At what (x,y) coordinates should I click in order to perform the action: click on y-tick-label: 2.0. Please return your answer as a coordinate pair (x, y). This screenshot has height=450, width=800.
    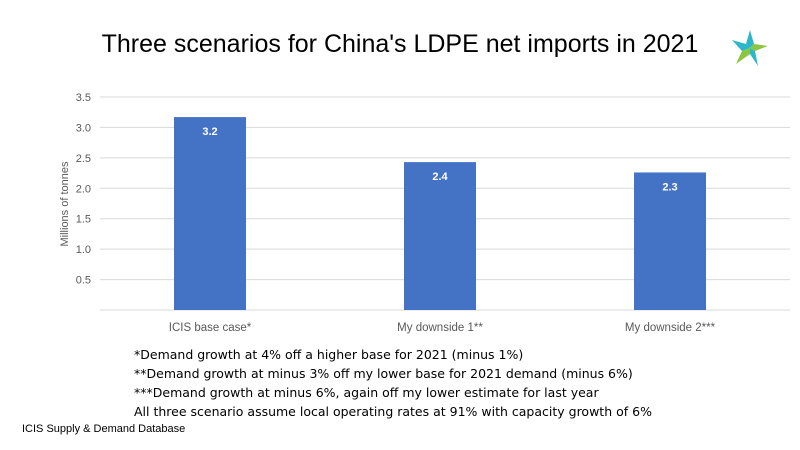
    Looking at the image, I should click on (83, 189).